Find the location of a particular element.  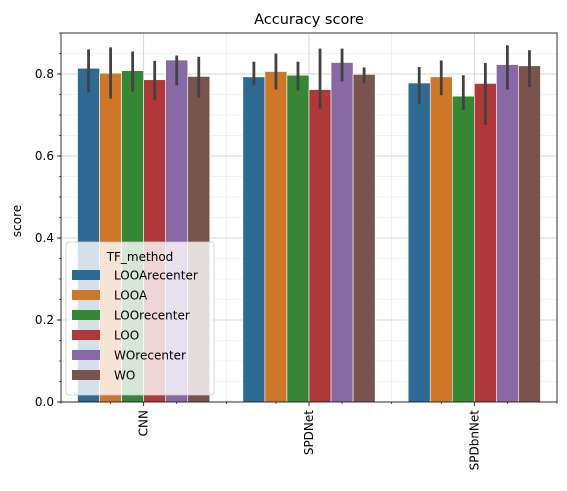

error-bars is located at coordinates (309, 85).